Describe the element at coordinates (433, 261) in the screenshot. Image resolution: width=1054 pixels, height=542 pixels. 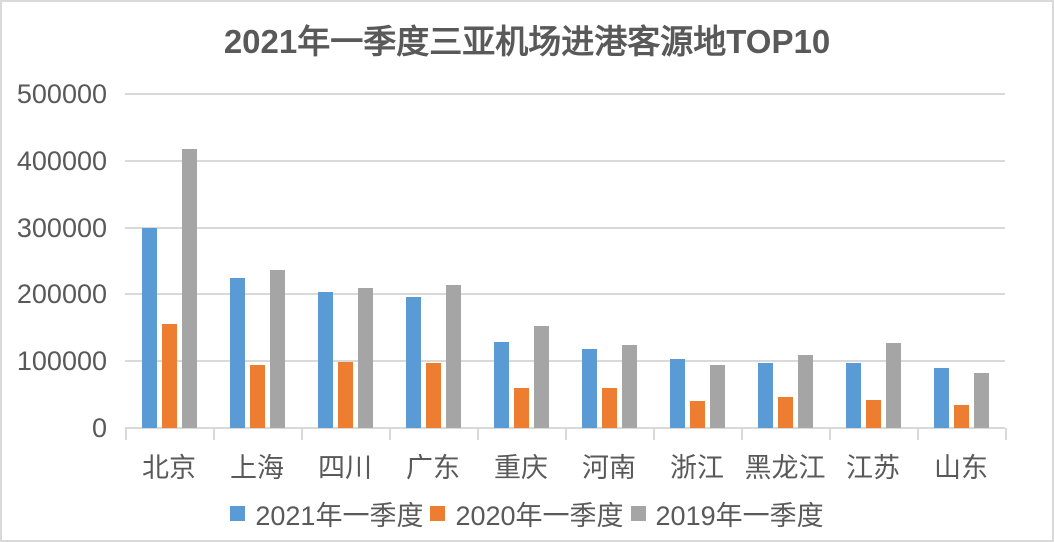
I see `bar-group-广东` at that location.